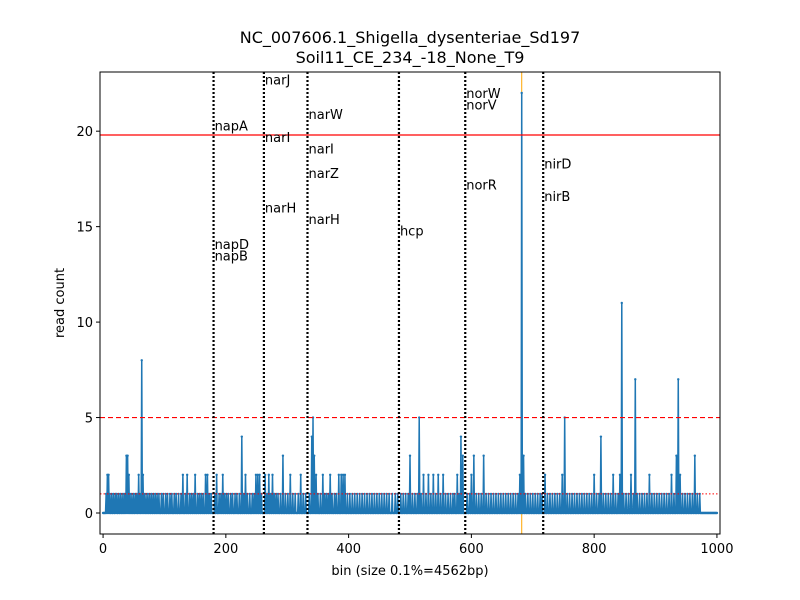  Describe the element at coordinates (84, 228) in the screenshot. I see `y-tick-label: 15` at that location.